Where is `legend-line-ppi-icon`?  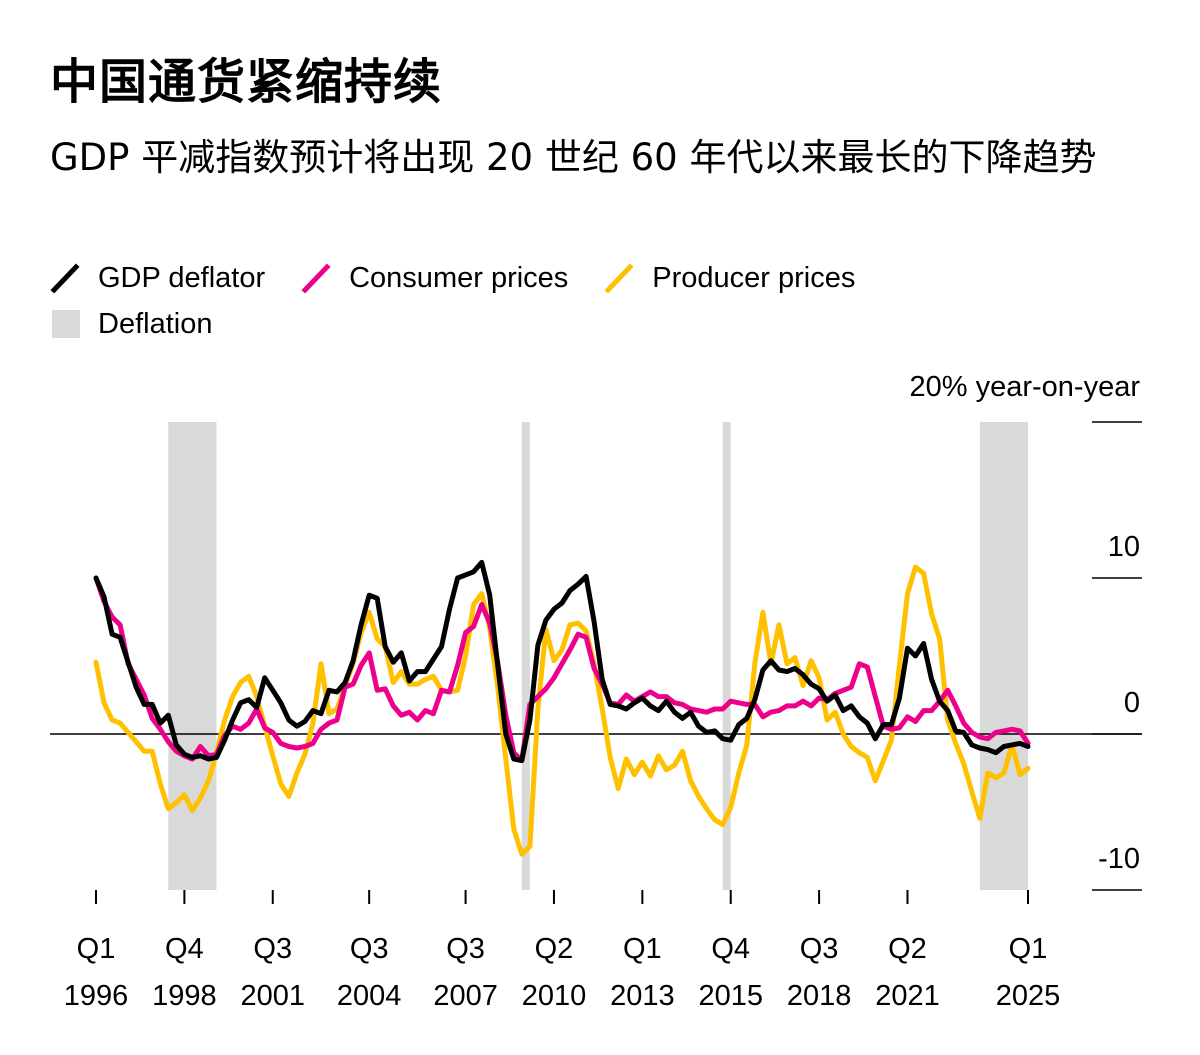 legend-line-ppi-icon is located at coordinates (619, 278).